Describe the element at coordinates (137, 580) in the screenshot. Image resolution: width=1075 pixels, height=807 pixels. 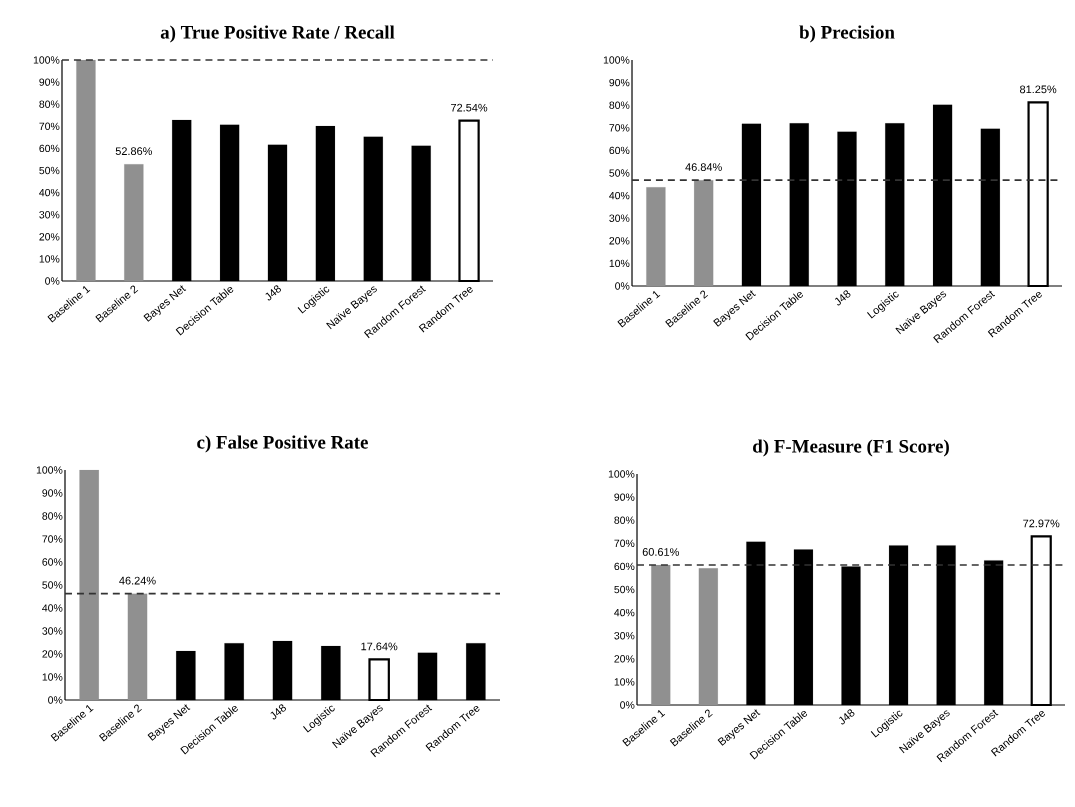
I see `annotation: 46.24%` at that location.